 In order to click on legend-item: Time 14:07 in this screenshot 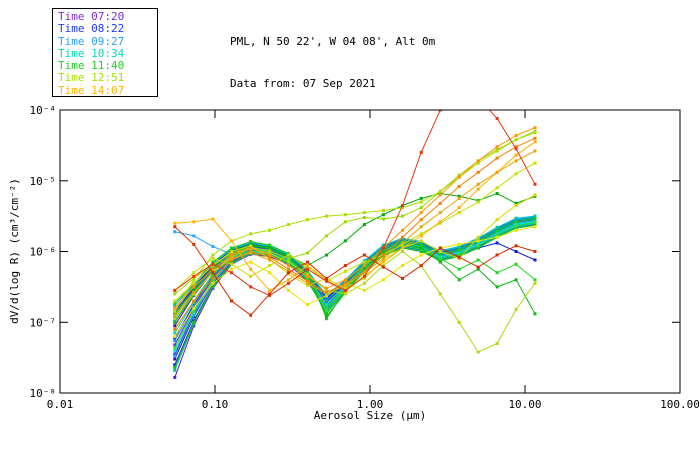, I will do `click(91, 90)`.